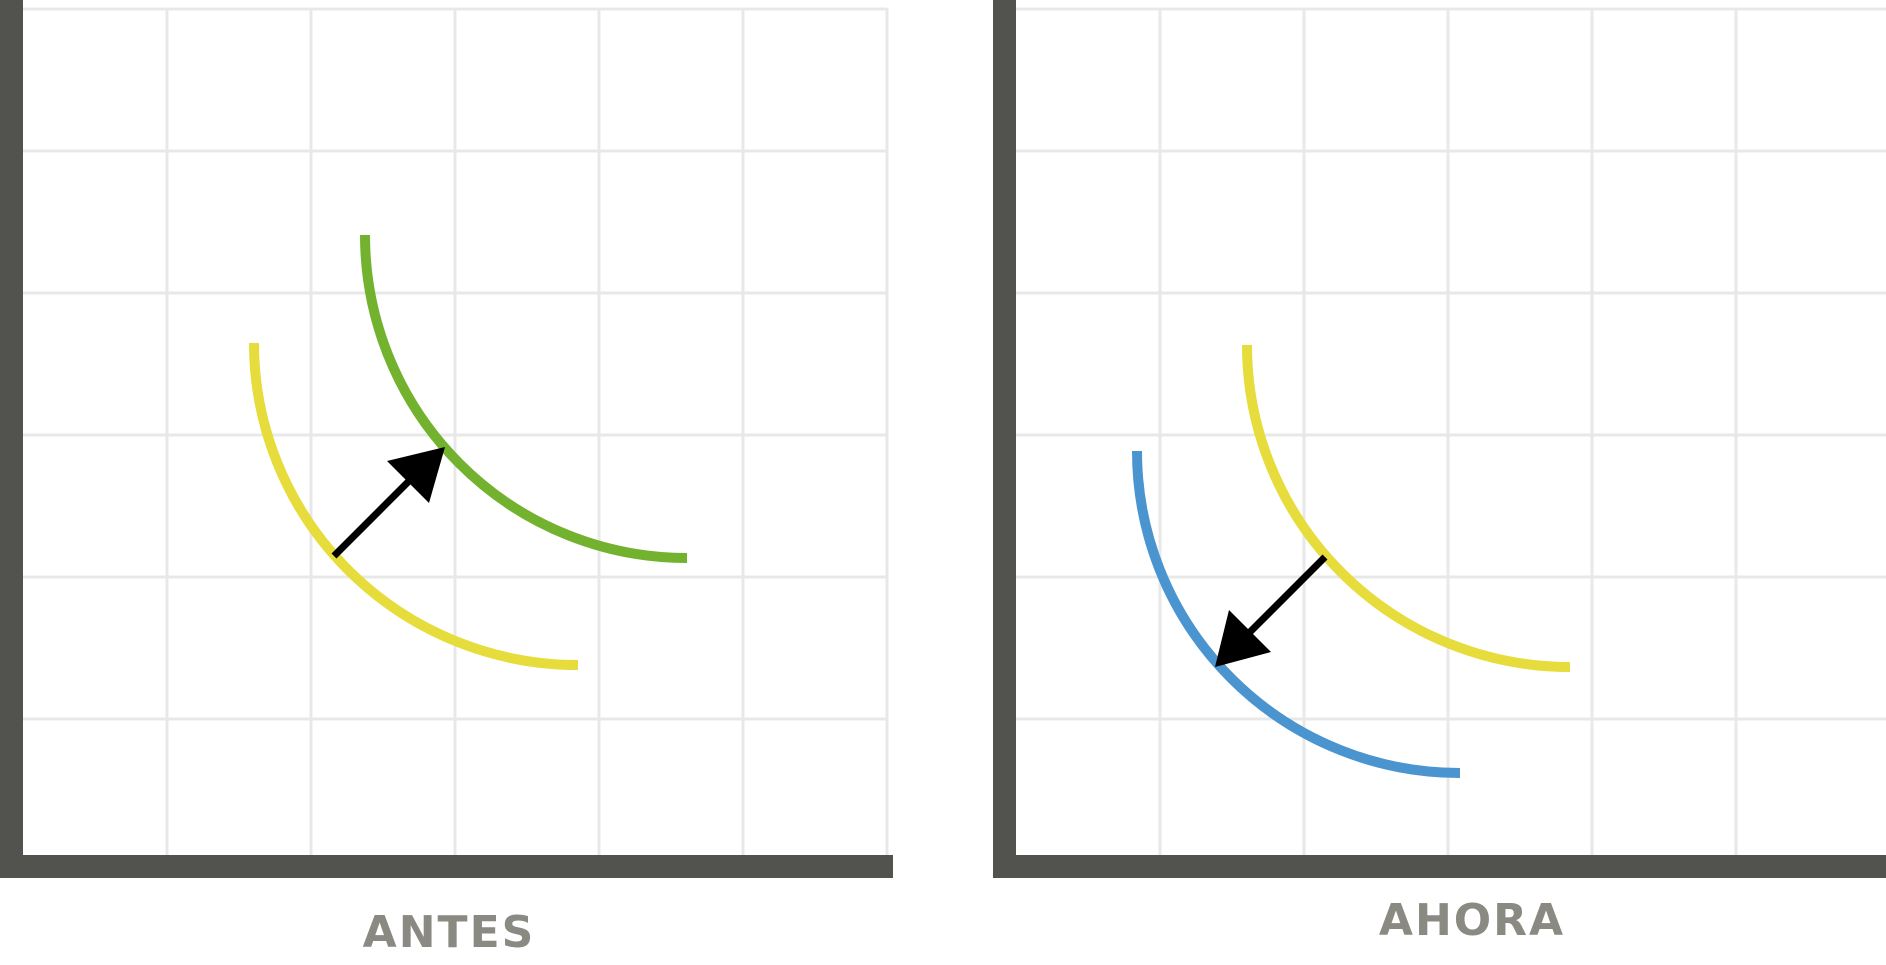 Image resolution: width=1886 pixels, height=965 pixels. I want to click on y-axis-ahora, so click(1004, 439).